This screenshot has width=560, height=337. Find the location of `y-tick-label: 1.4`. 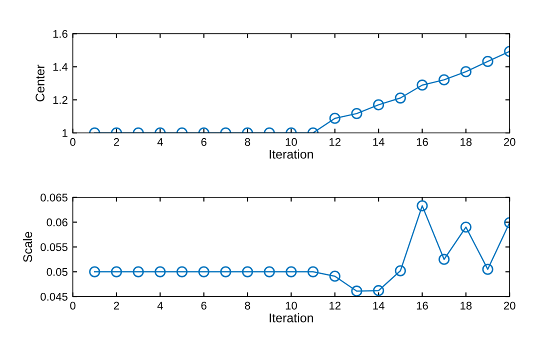

y-tick-label: 1.4 is located at coordinates (60, 67).